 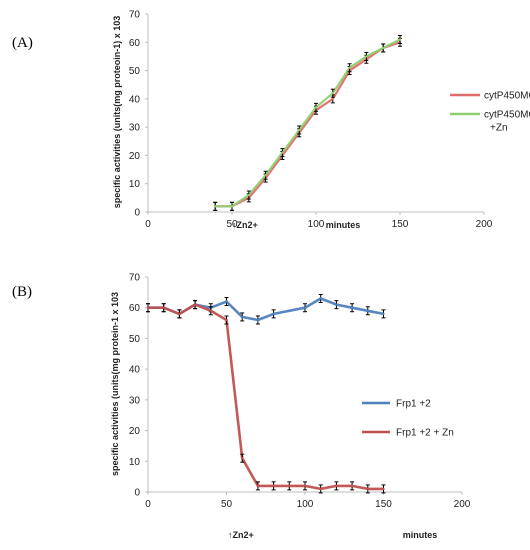 I want to click on legend-label-2: cytP450MO+Zn, so click(x=507, y=122).